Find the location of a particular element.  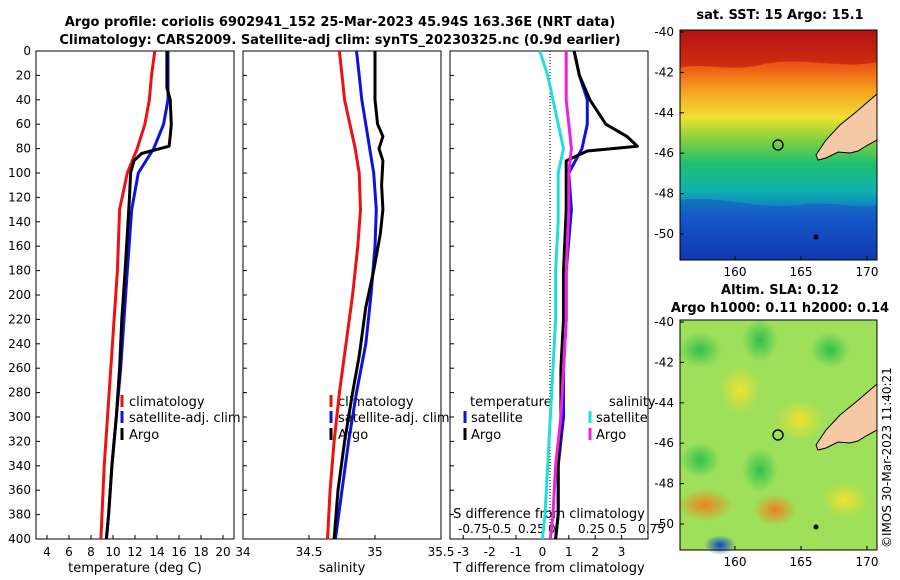

x-tick-label: -2 is located at coordinates (490, 552).